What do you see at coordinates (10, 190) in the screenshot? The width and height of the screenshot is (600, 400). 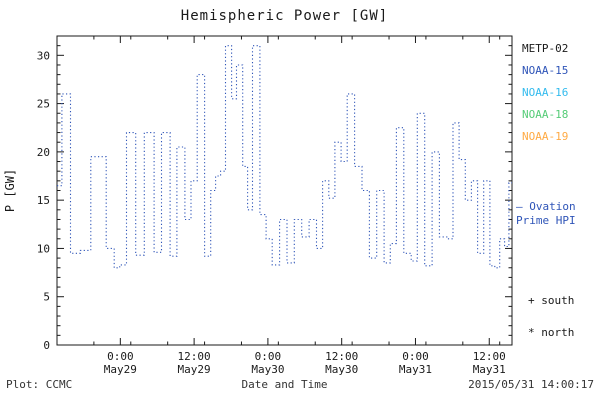 I see `y-axis-title: P [GW]` at bounding box center [10, 190].